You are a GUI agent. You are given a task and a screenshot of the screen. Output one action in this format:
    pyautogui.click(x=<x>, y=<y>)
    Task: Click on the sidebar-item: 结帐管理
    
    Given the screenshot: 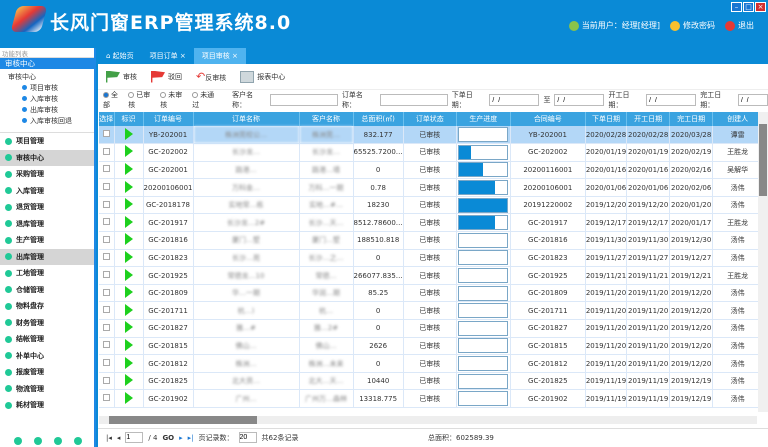 What is the action you would take?
    pyautogui.click(x=47, y=339)
    